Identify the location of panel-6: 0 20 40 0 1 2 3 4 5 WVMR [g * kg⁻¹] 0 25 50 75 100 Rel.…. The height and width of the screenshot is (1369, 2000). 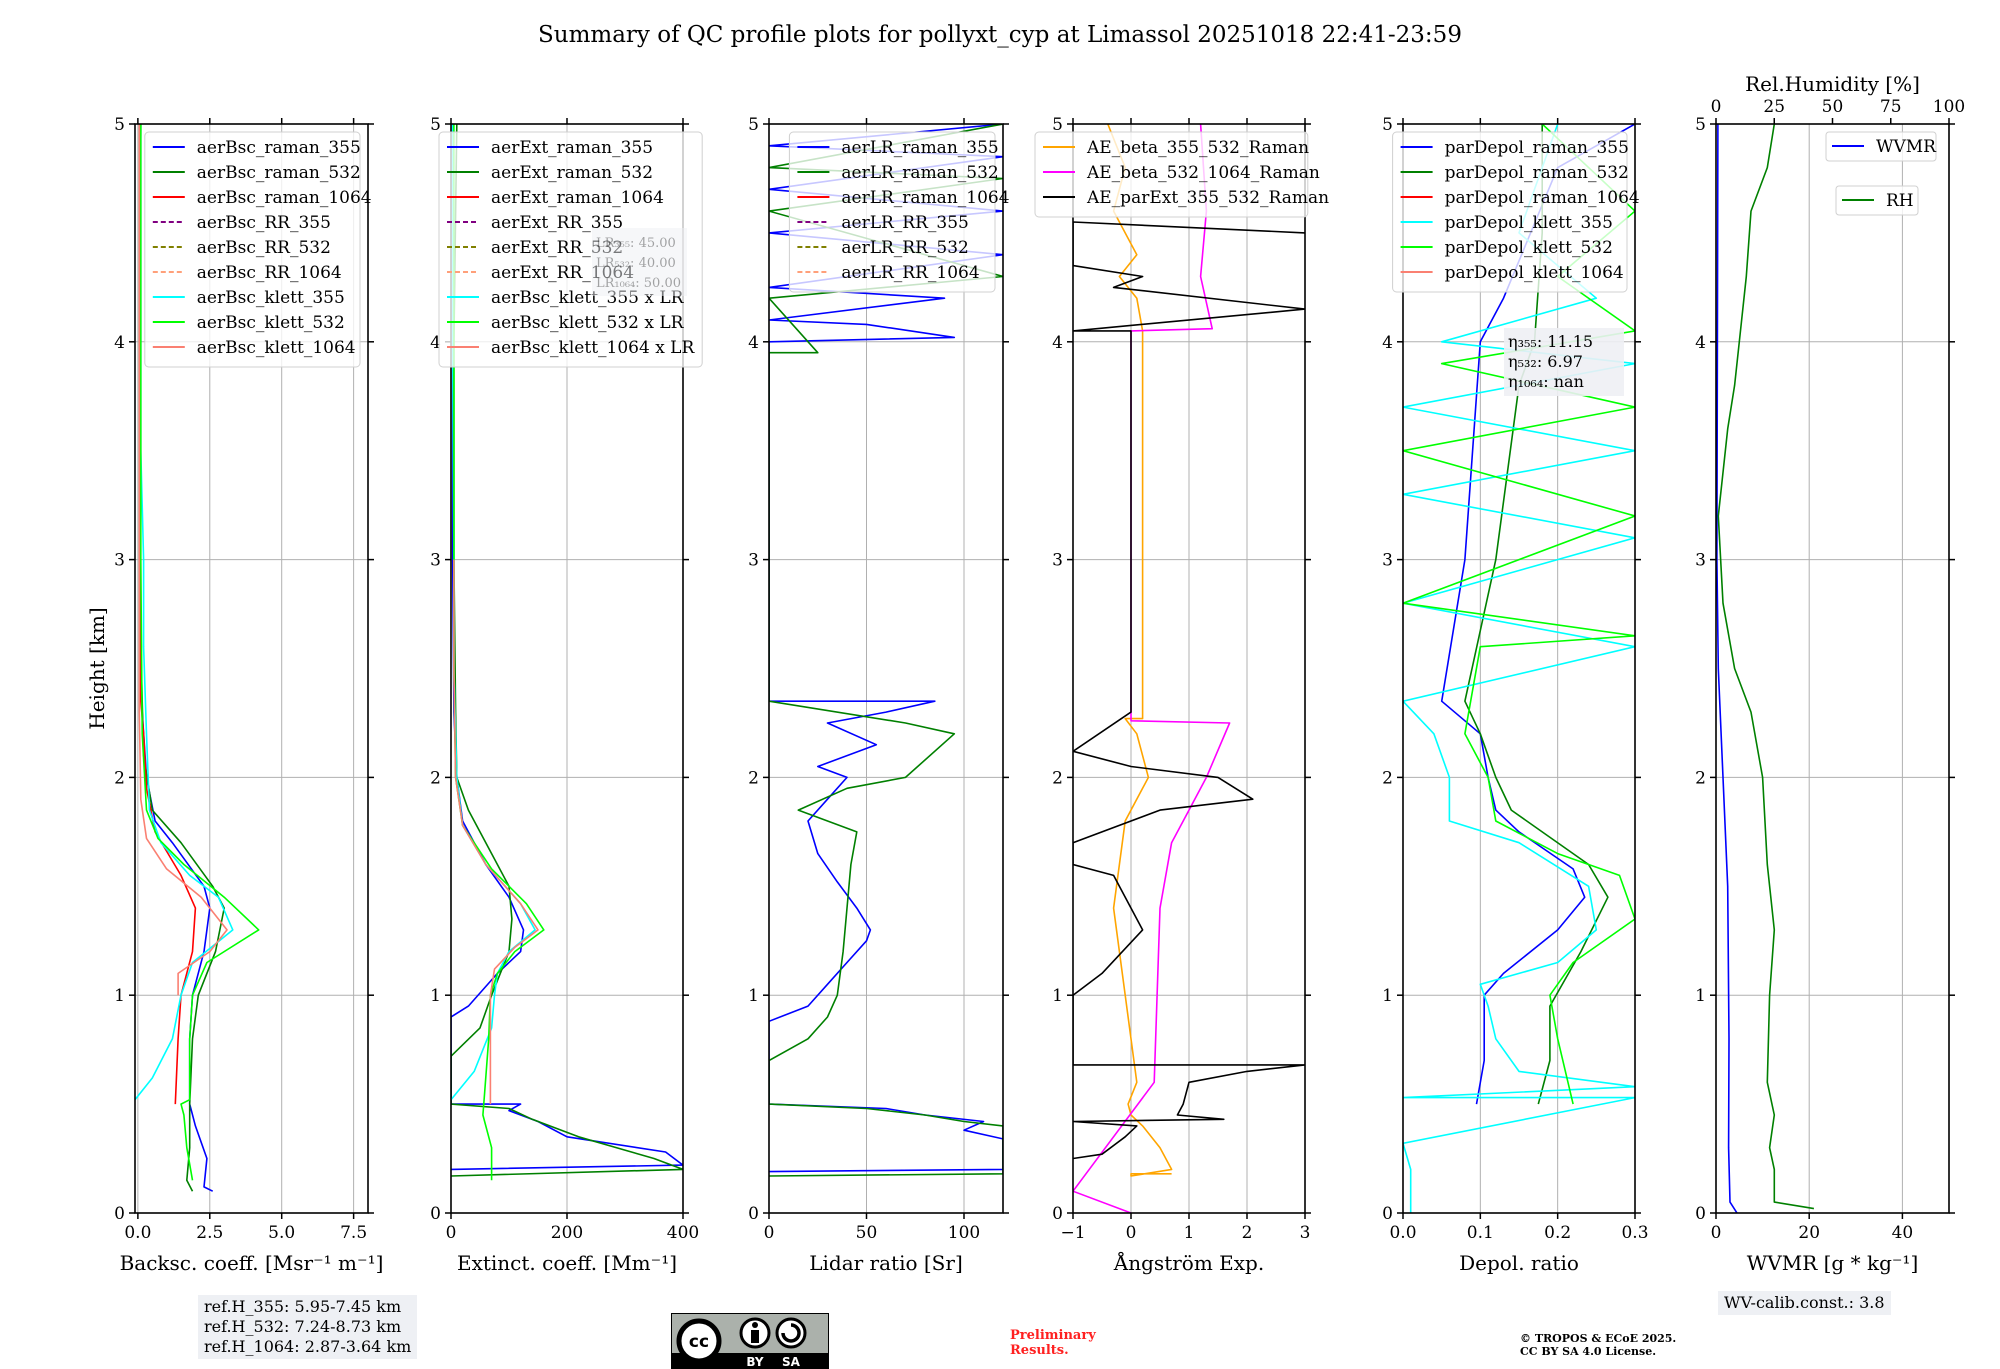
(1830, 673).